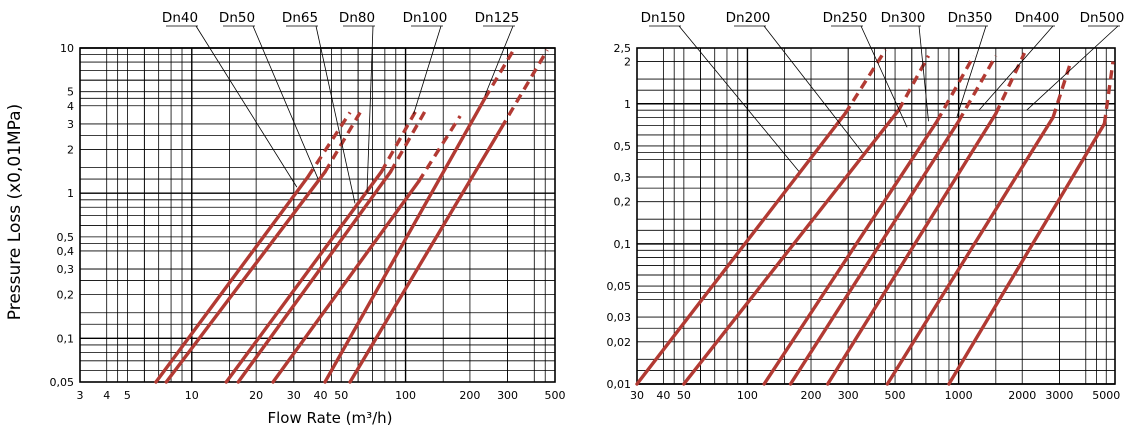 Image resolution: width=1143 pixels, height=430 pixels. I want to click on y-tick-label: 2,5, so click(623, 48).